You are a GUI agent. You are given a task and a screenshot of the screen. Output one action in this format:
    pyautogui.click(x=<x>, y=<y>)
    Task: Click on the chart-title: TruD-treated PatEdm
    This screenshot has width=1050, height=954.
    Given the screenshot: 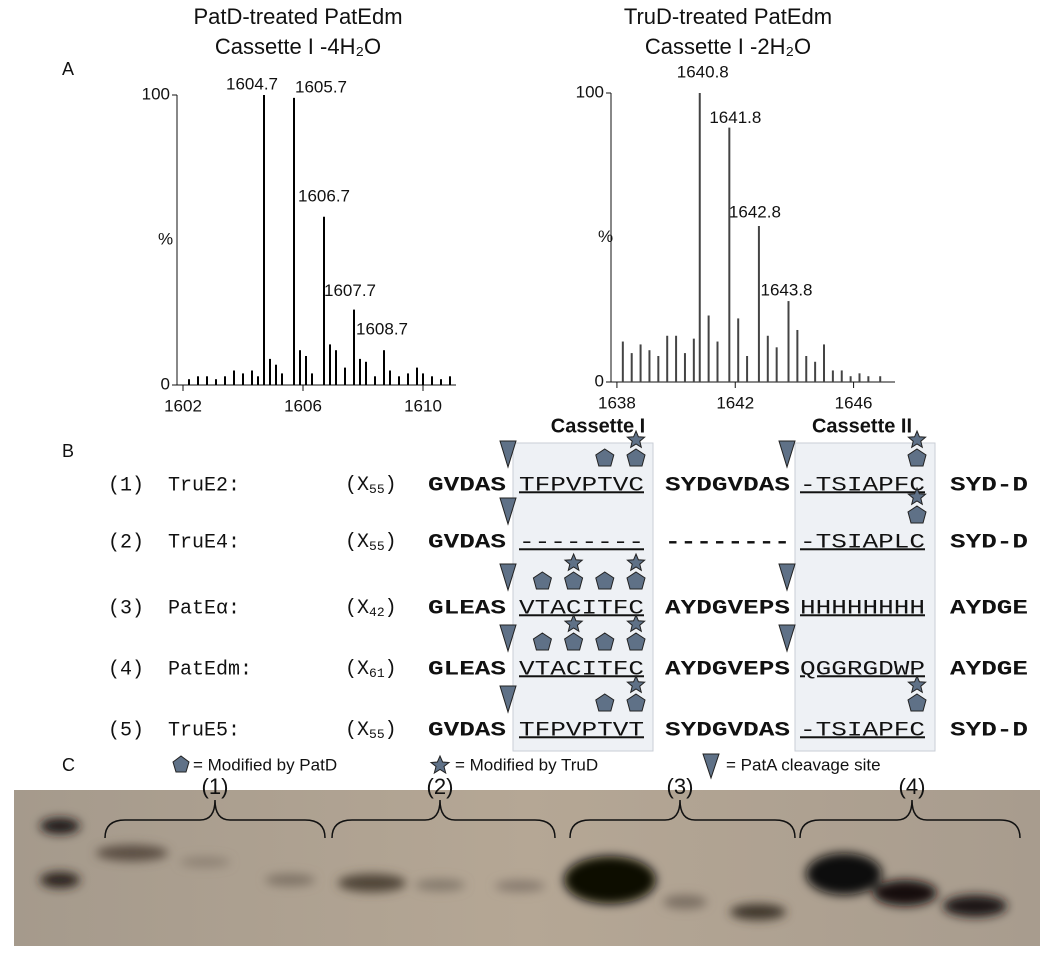 What is the action you would take?
    pyautogui.click(x=728, y=16)
    